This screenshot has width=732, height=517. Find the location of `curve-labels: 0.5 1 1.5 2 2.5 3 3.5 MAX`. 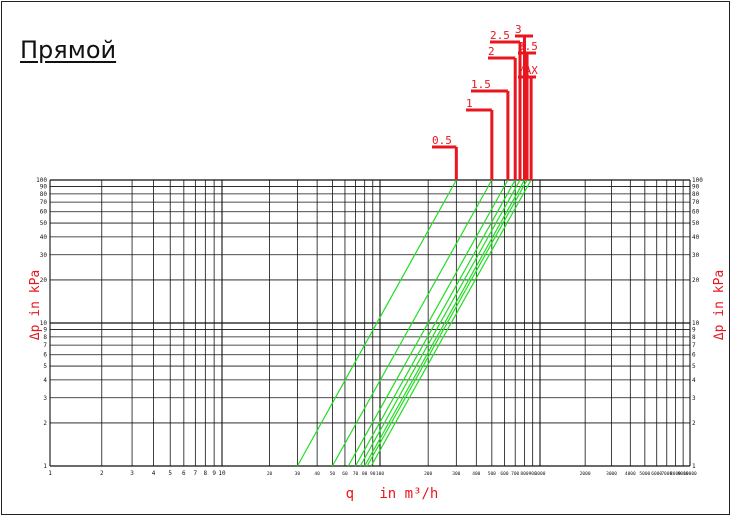

curve-labels: 0.5 1 1.5 2 2.5 3 3.5 MAX is located at coordinates (485, 101).